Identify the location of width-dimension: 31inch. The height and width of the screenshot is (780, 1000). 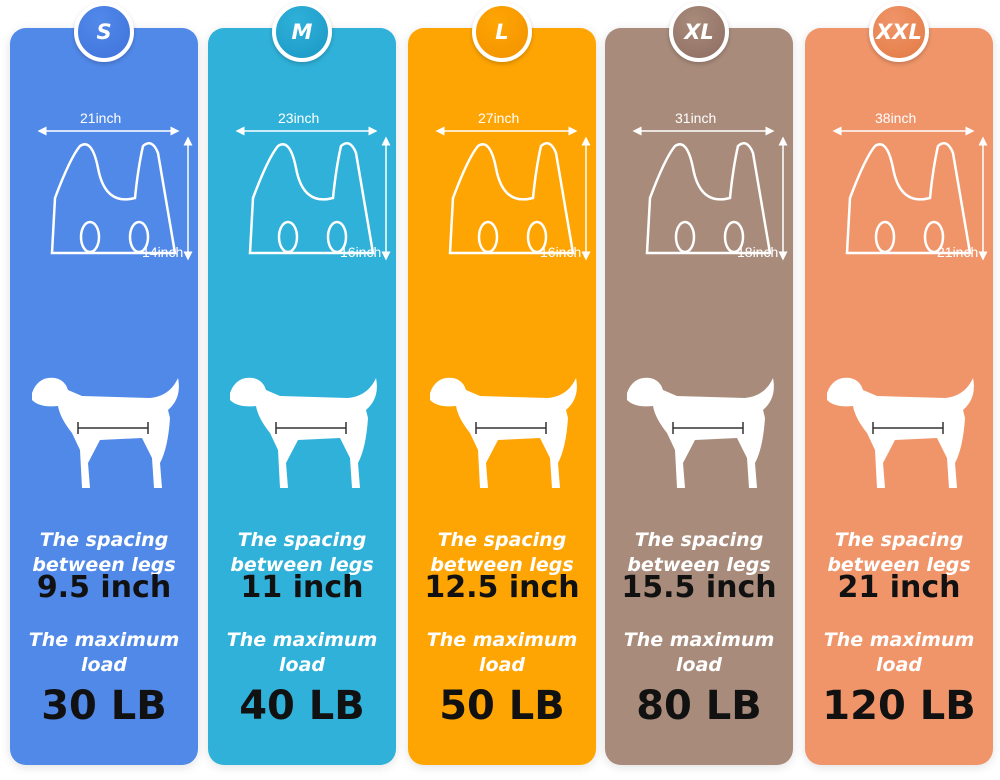
(696, 118).